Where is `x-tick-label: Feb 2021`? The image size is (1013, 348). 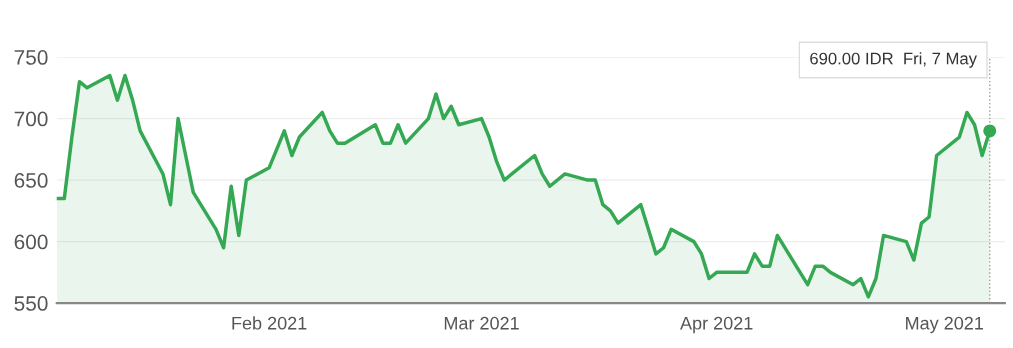 x-tick-label: Feb 2021 is located at coordinates (269, 323).